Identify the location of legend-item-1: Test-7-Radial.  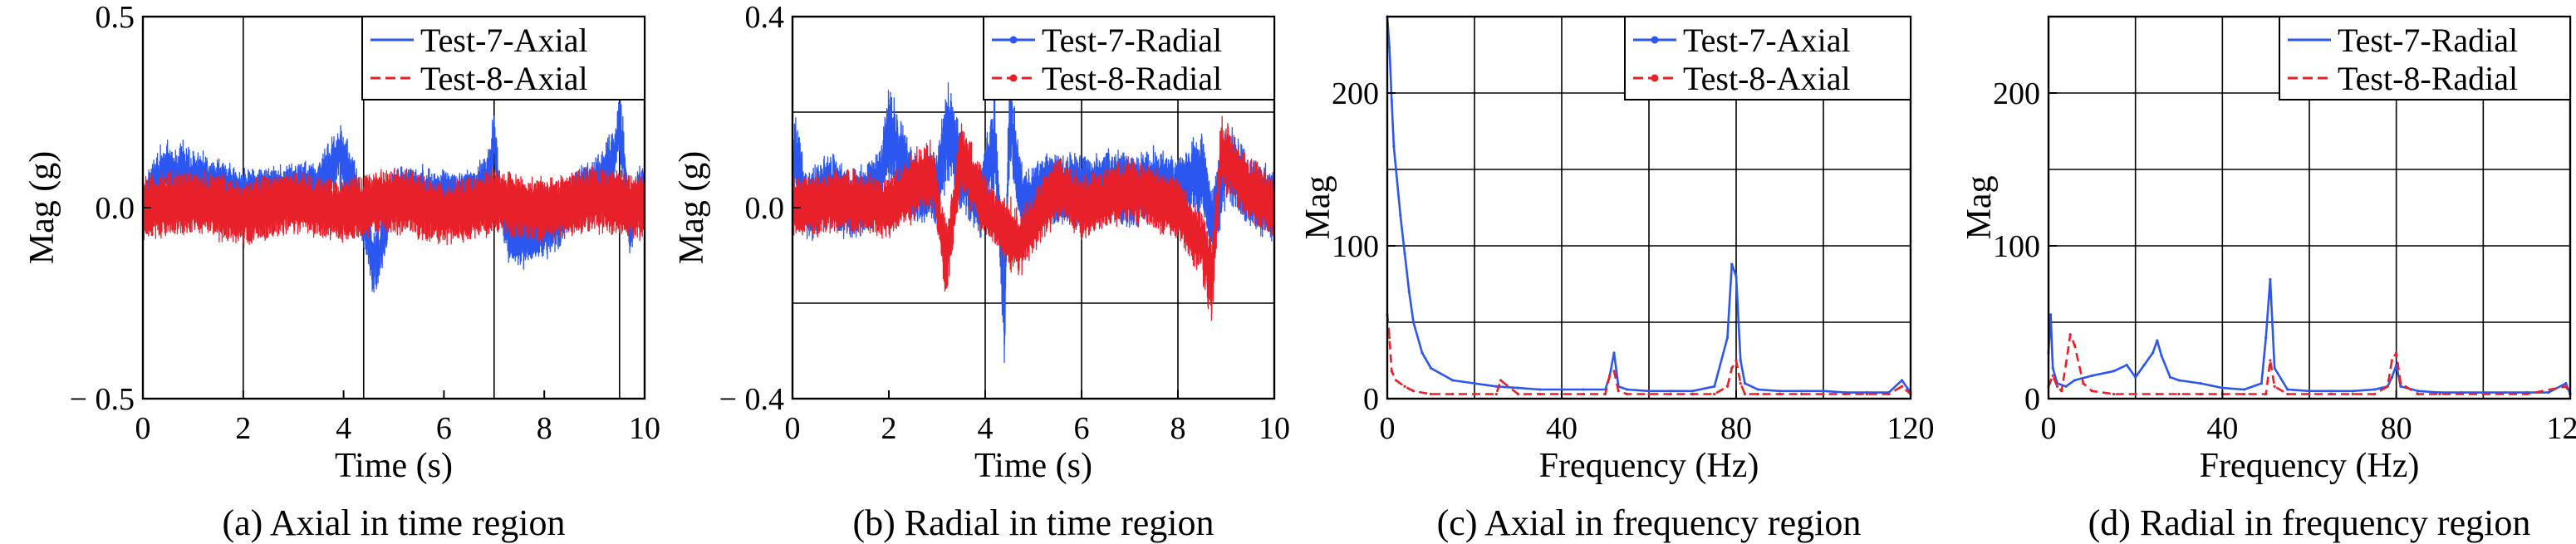
(2403, 40).